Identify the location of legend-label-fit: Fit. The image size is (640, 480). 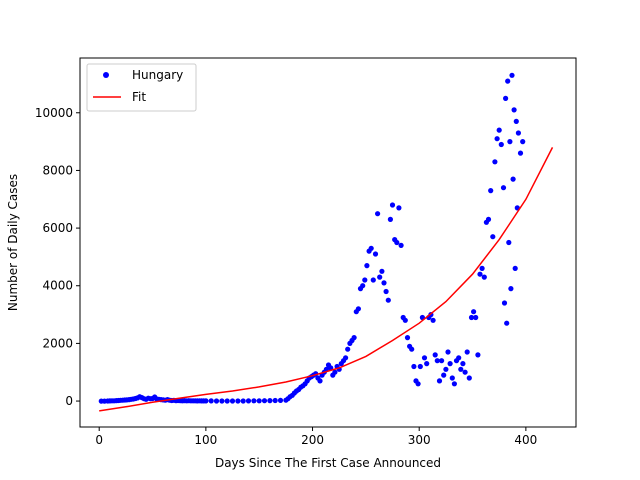
(139, 97).